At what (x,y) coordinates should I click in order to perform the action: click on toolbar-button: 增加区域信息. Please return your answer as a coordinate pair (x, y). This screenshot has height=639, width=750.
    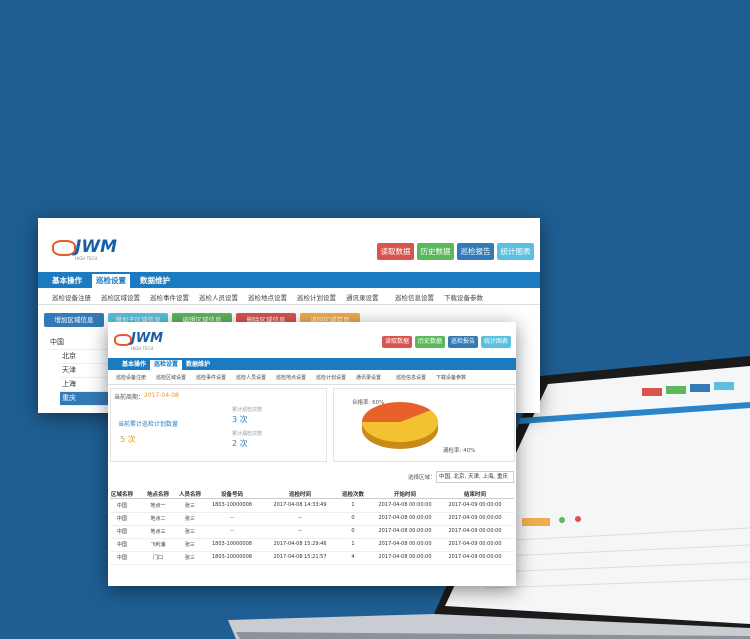
    Looking at the image, I should click on (74, 320).